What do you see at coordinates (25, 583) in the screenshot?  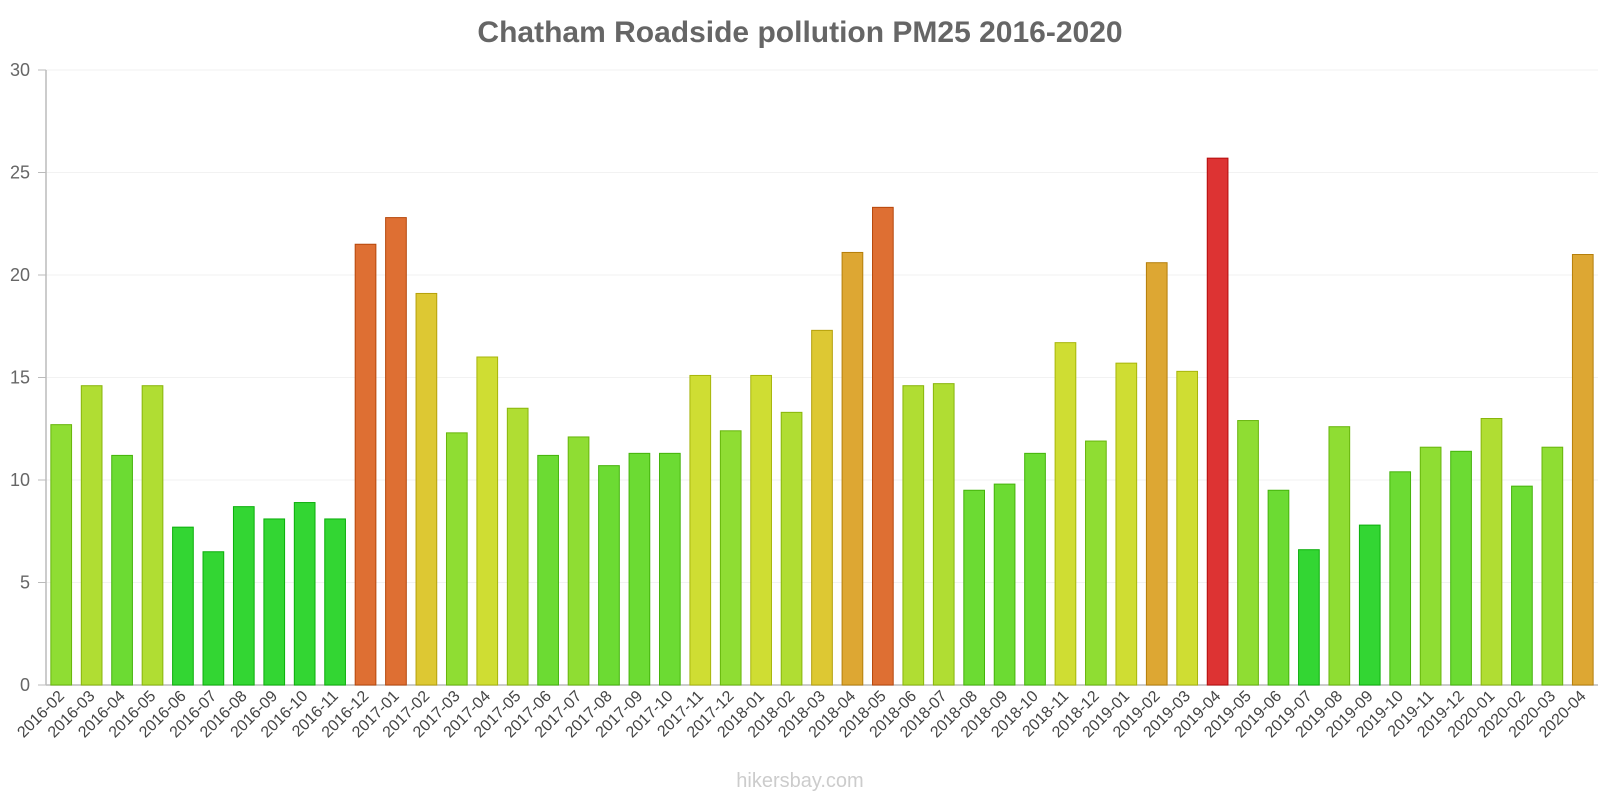 I see `y-tick-label: 5` at bounding box center [25, 583].